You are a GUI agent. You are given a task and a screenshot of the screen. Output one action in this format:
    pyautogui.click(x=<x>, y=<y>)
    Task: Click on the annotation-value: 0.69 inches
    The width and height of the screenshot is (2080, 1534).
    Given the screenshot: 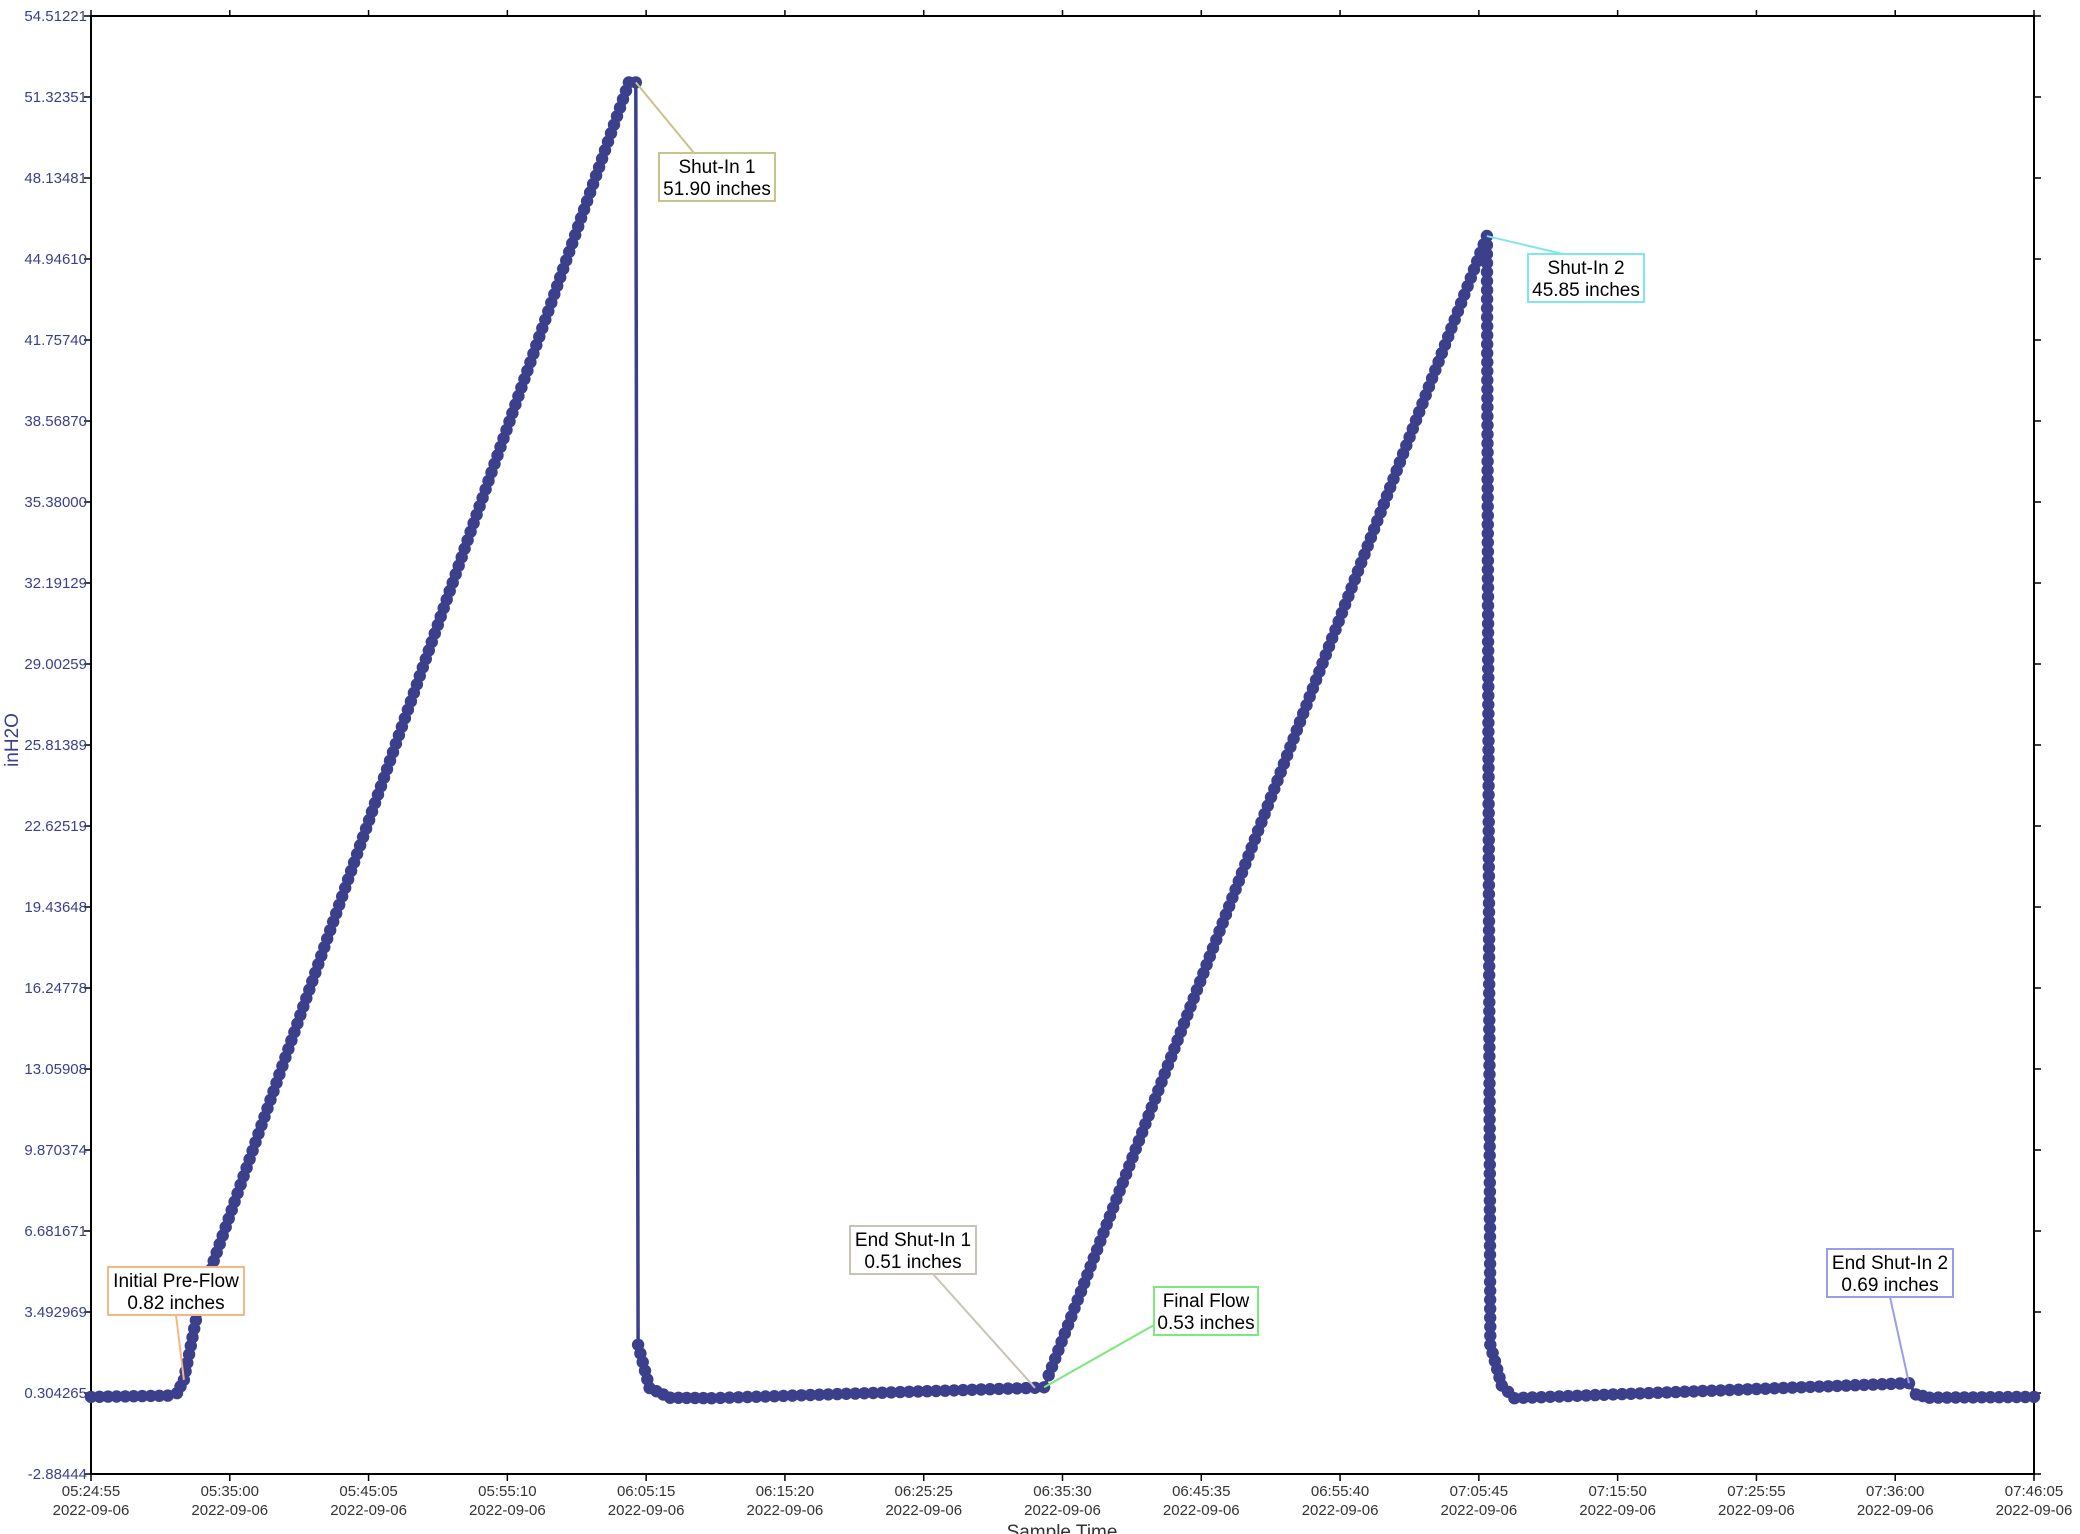 What is the action you would take?
    pyautogui.click(x=1889, y=1285)
    